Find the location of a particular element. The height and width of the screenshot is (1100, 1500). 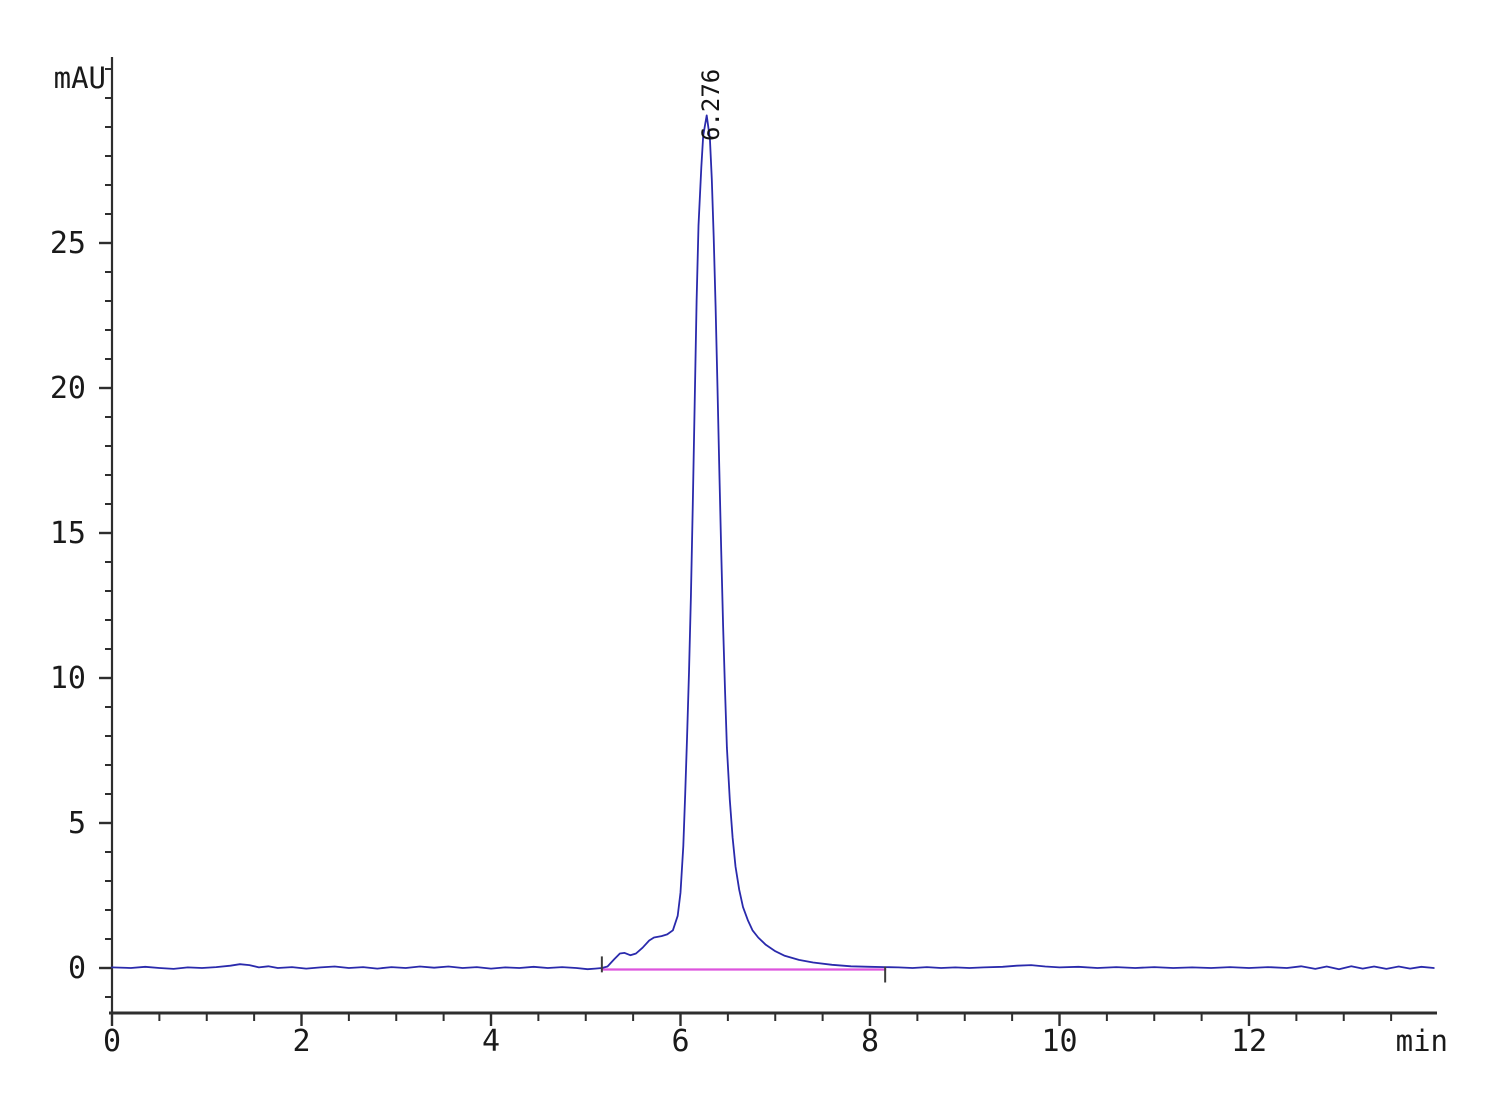

y-axis-ticks: 0 5 10 15 20 25 is located at coordinates (81, 533).